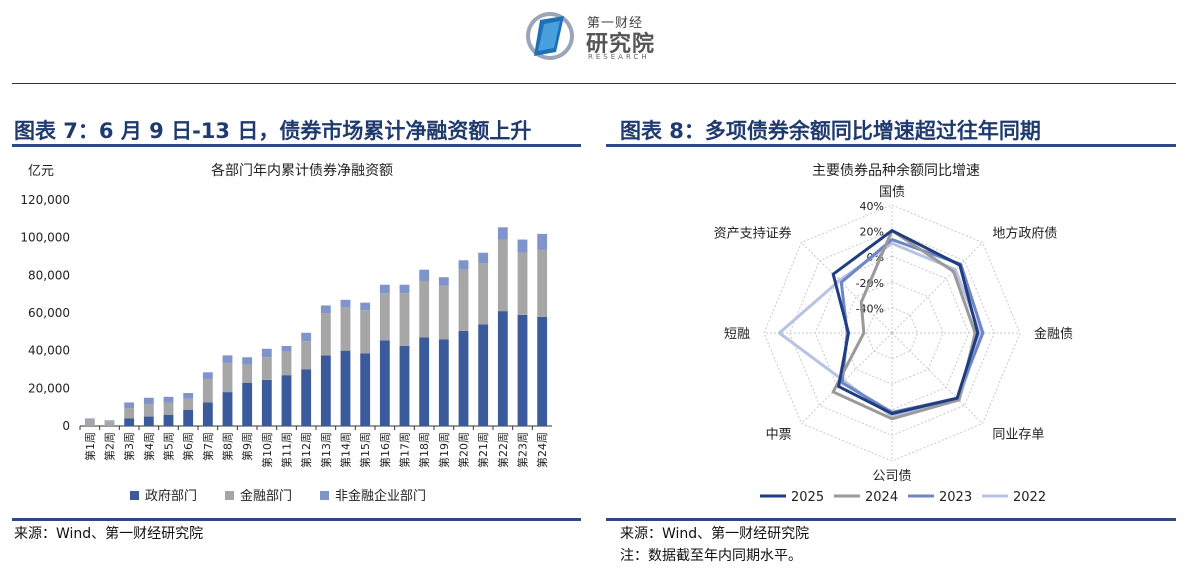  What do you see at coordinates (346, 450) in the screenshot?
I see `x-tick-label: 第14周` at bounding box center [346, 450].